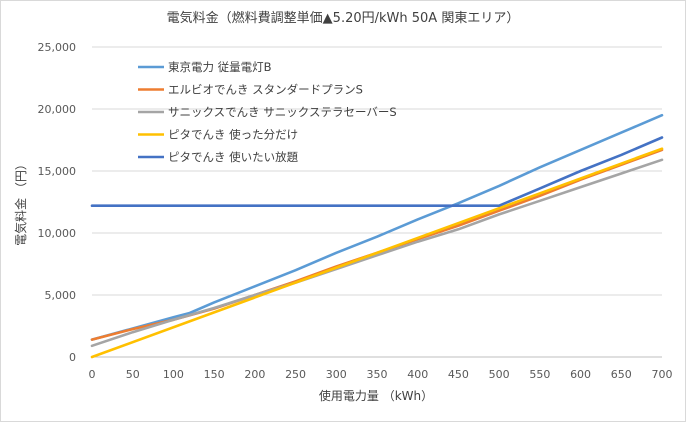 Image resolution: width=686 pixels, height=422 pixels. Describe the element at coordinates (662, 374) in the screenshot. I see `x-tick-label: 700` at that location.